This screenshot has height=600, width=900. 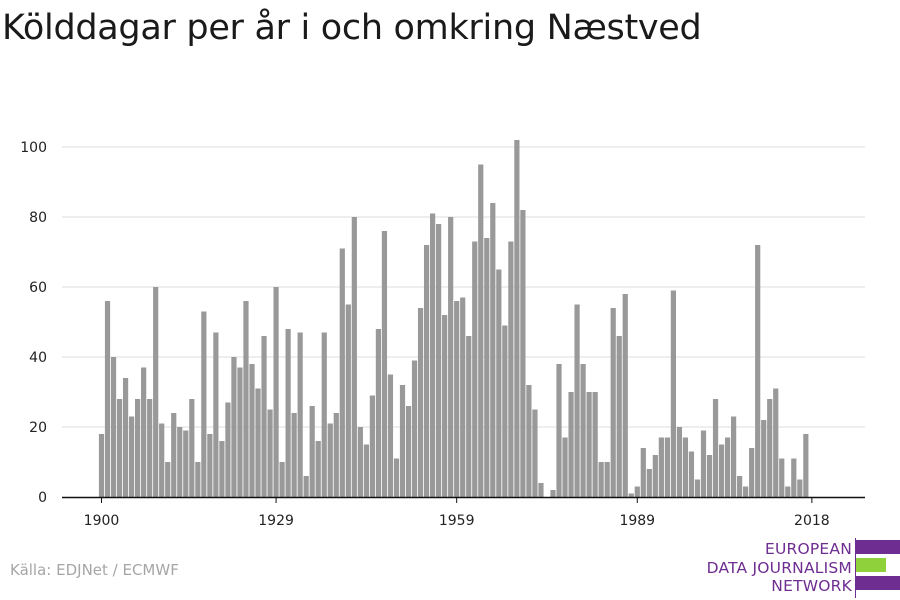 I want to click on bar-1988, so click(x=631, y=495).